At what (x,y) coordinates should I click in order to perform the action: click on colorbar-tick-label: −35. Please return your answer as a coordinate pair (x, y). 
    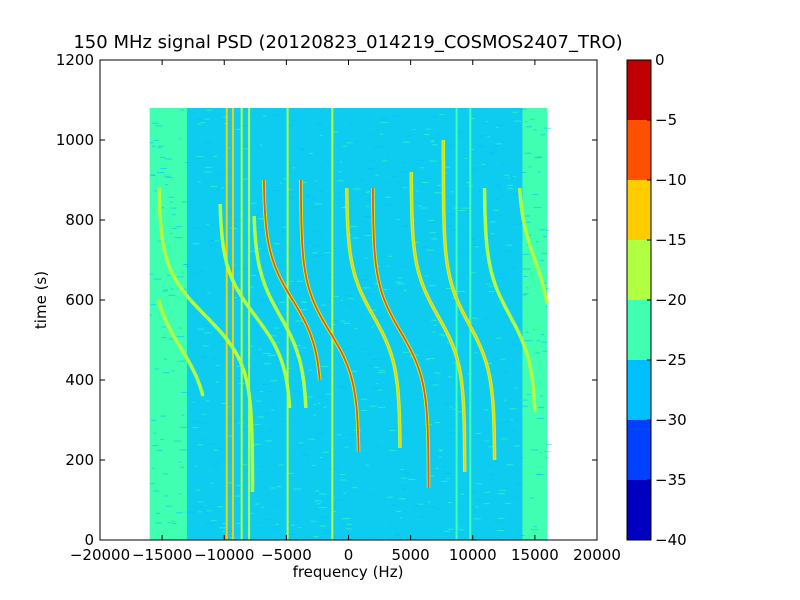
    Looking at the image, I should click on (671, 480).